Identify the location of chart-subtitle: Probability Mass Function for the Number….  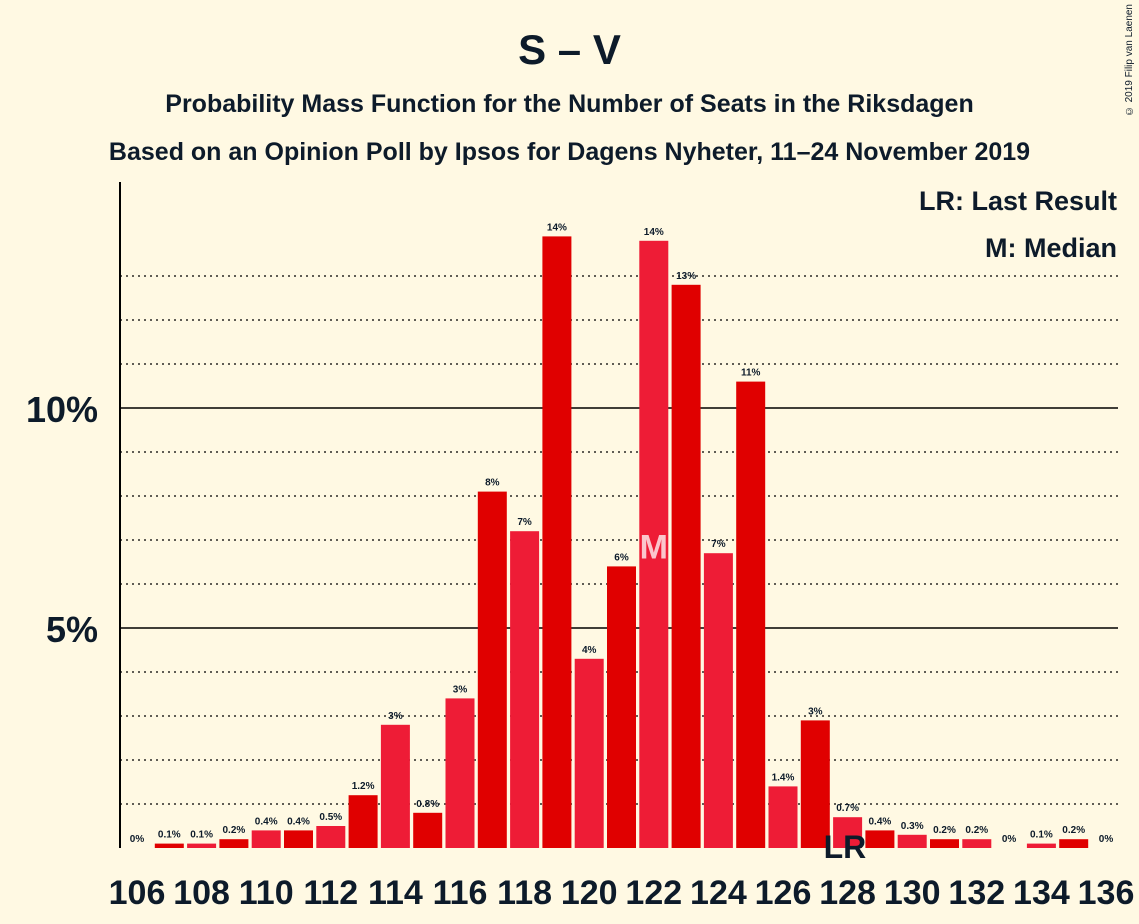
(569, 104).